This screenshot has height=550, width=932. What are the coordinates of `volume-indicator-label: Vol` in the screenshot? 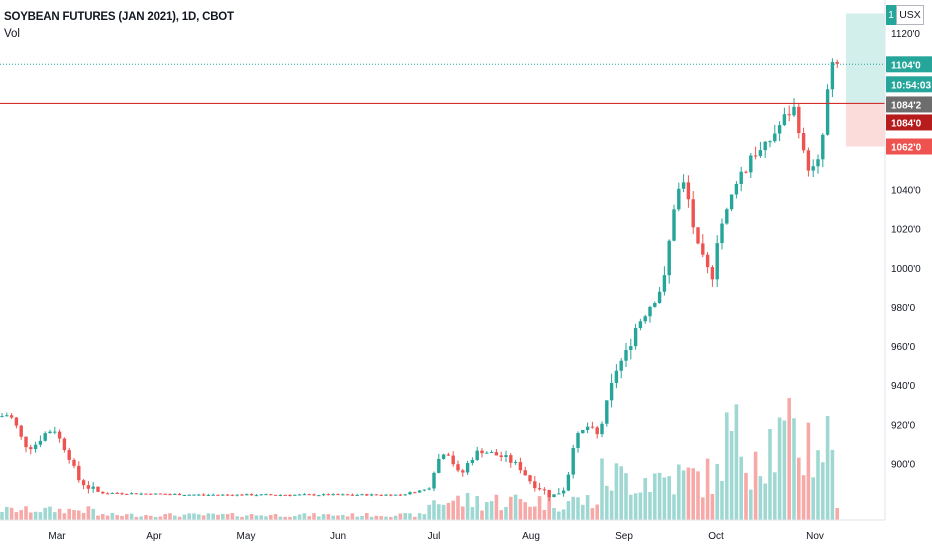 It's located at (12, 34).